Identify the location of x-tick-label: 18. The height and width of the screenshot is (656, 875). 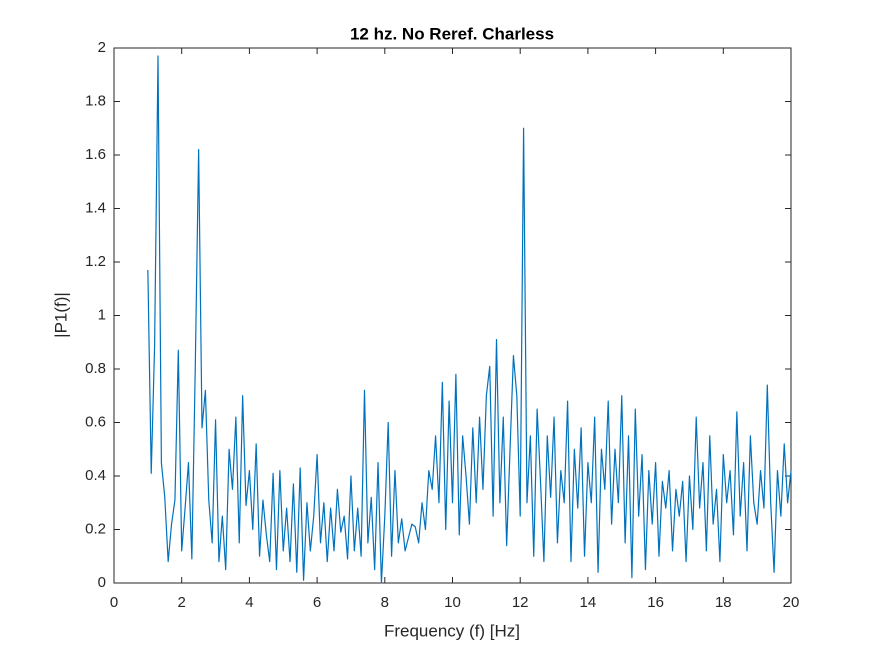
(723, 602).